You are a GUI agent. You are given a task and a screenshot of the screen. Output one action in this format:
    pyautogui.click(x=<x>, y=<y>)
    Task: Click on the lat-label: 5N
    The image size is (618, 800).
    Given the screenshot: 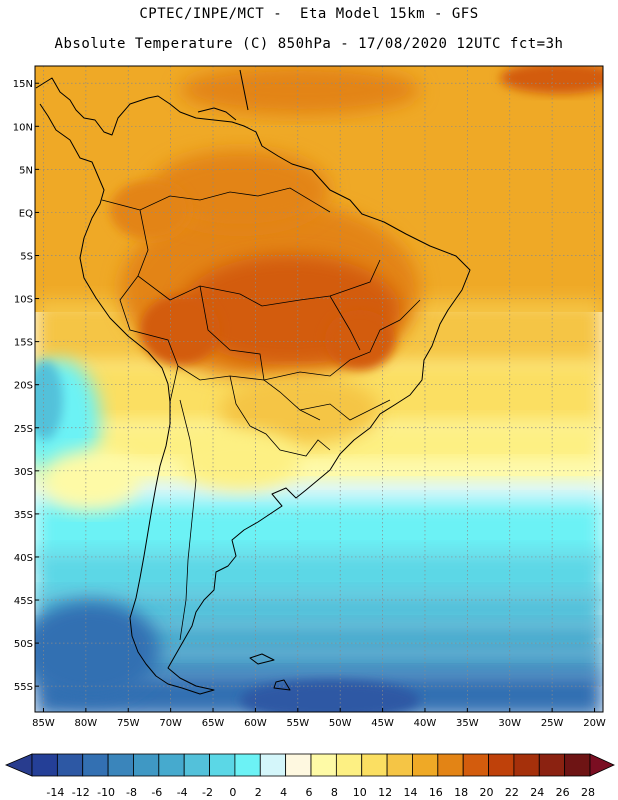 What is the action you would take?
    pyautogui.click(x=26, y=170)
    